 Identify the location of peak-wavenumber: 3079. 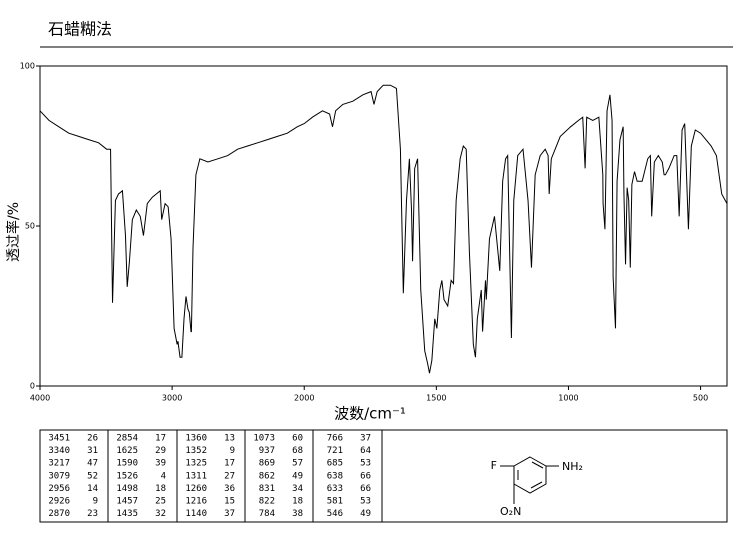
(59, 476).